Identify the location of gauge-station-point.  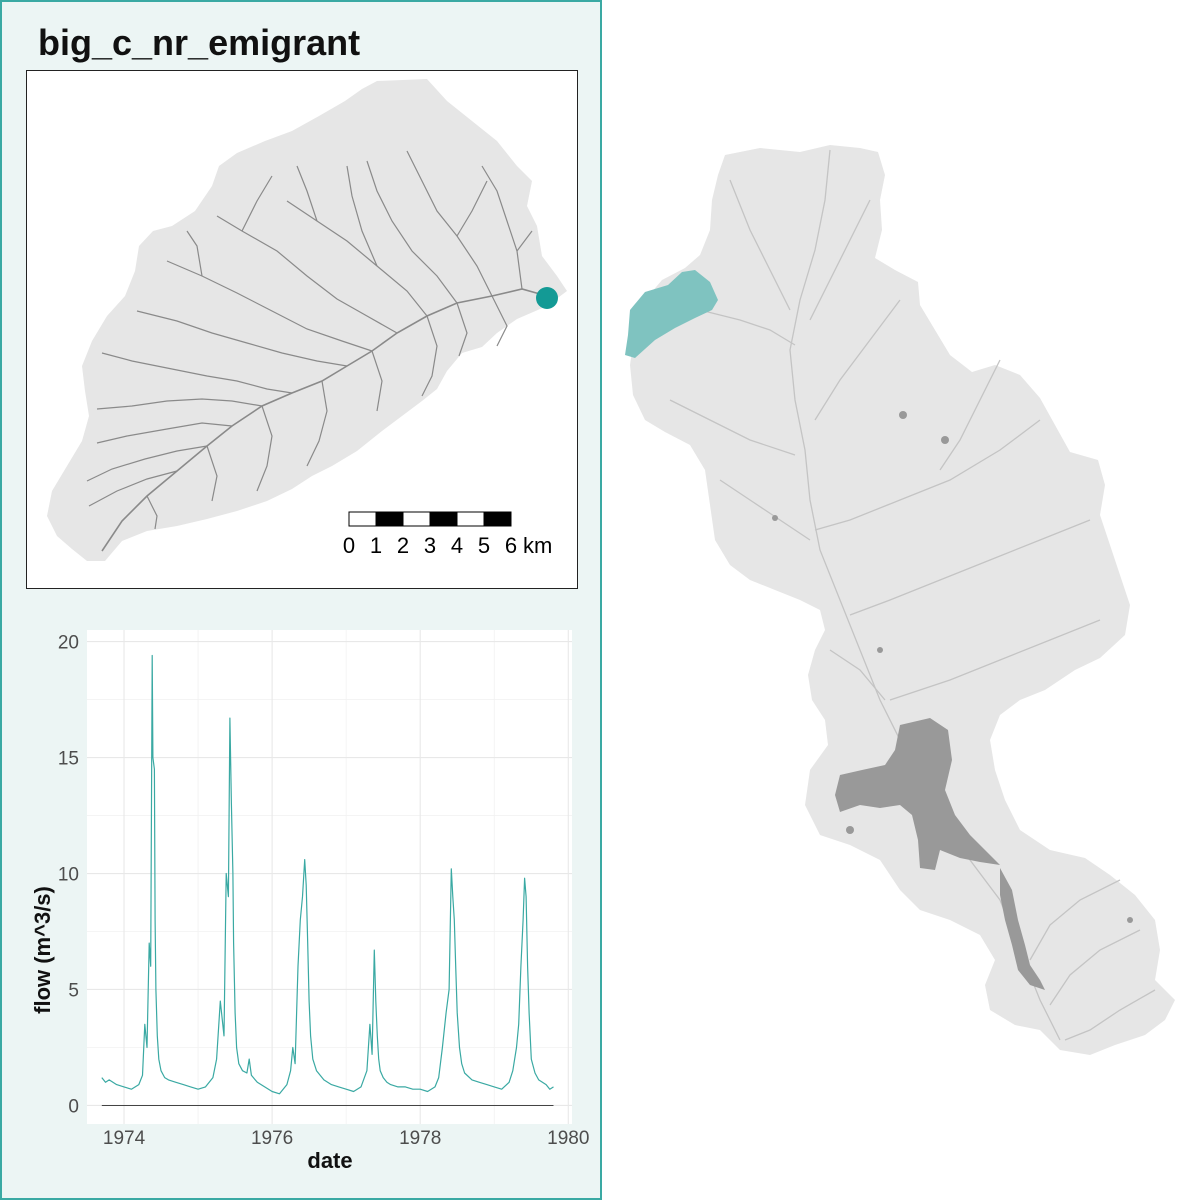
(547, 298).